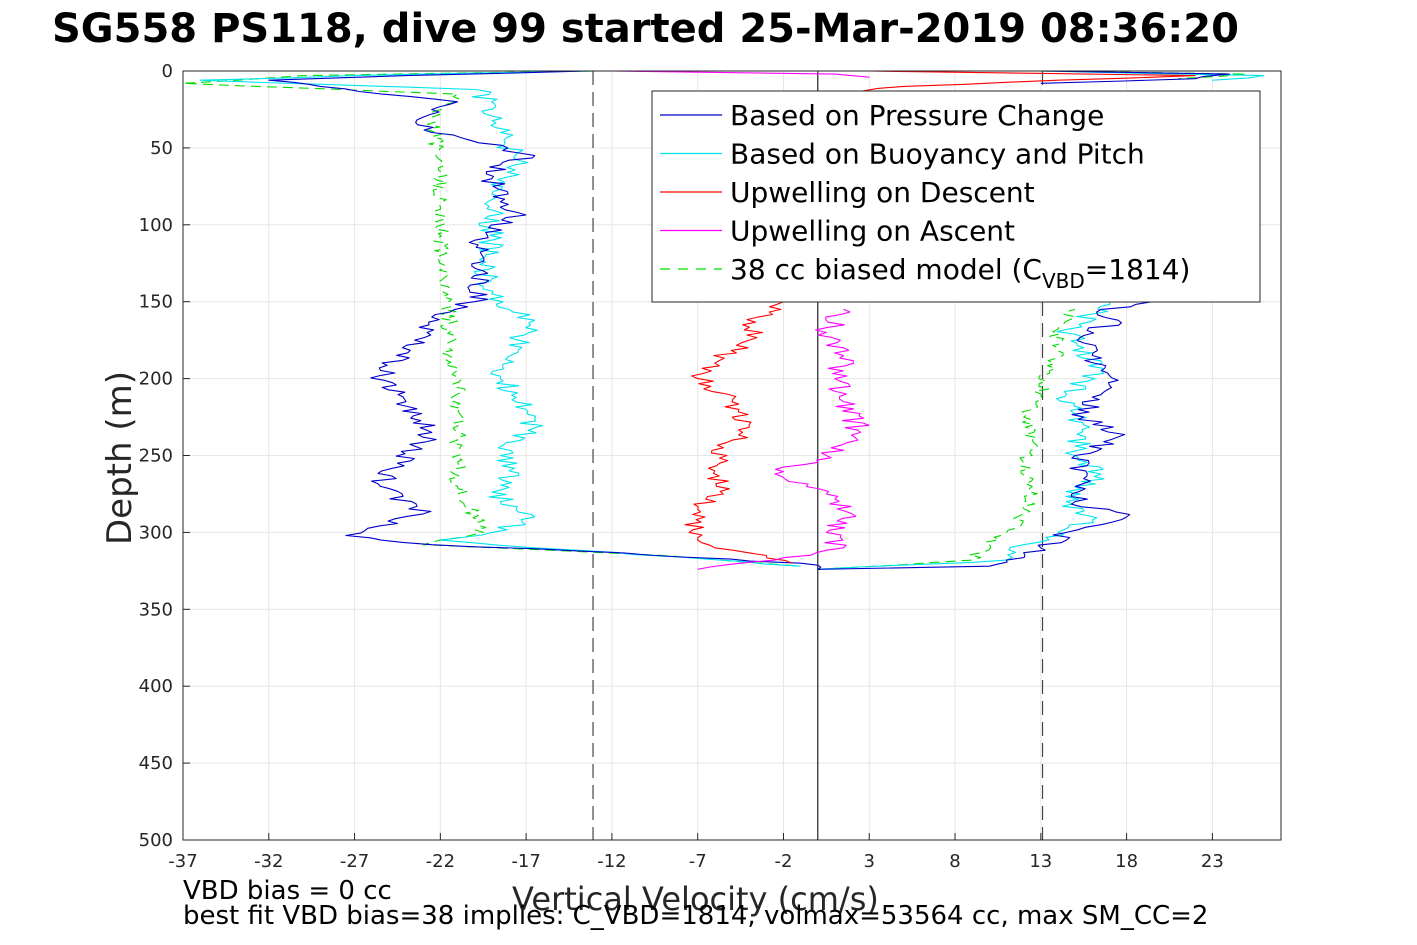  Describe the element at coordinates (156, 302) in the screenshot. I see `y-tick-label: 150` at that location.